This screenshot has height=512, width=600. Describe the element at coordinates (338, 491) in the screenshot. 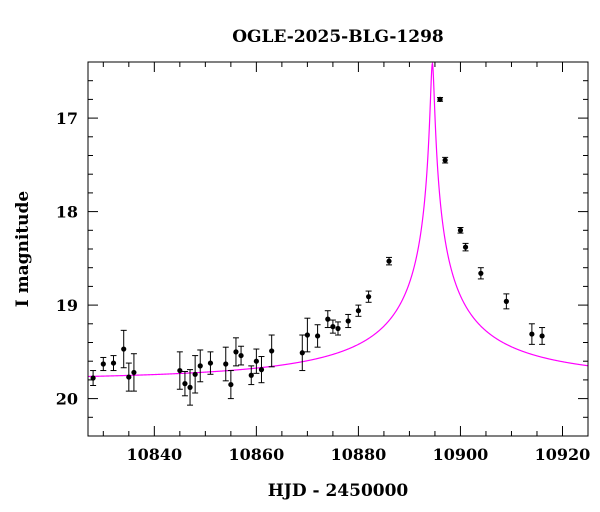

I see `x-axis-label: HJD - 2450000` at that location.